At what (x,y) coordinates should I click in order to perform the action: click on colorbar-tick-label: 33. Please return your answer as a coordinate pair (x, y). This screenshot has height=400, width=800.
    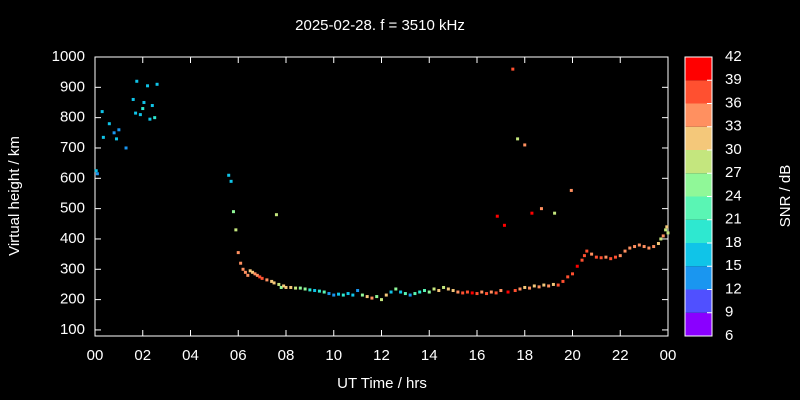
    Looking at the image, I should click on (733, 126).